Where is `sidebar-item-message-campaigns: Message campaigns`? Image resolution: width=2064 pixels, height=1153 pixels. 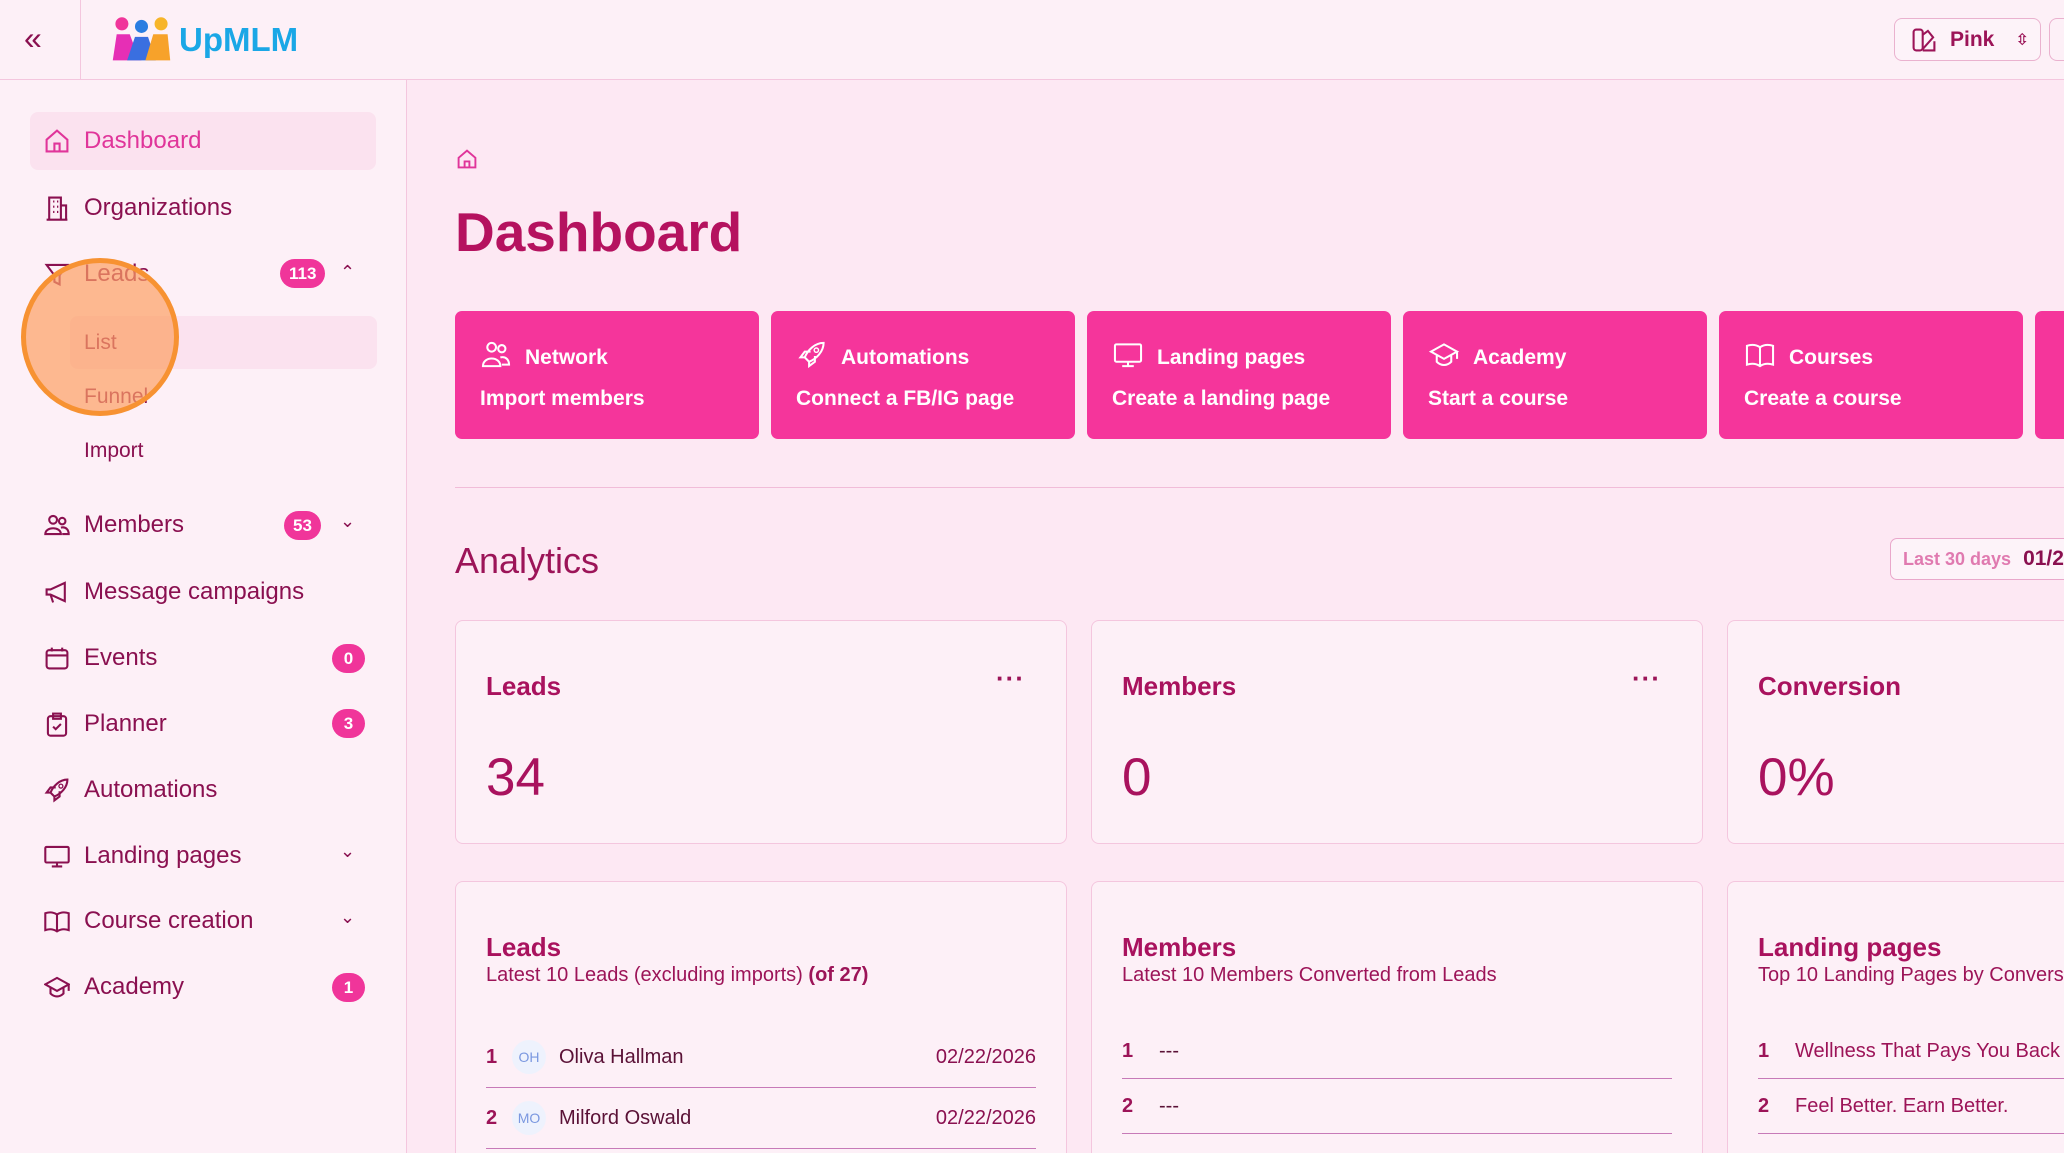
sidebar-item-message-campaigns: Message campaigns is located at coordinates (203, 592).